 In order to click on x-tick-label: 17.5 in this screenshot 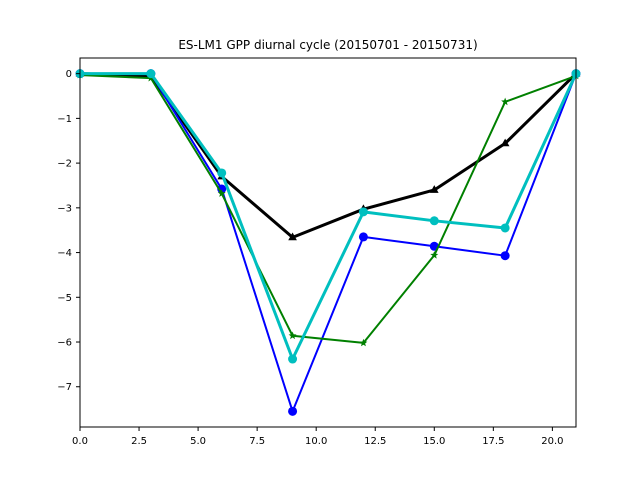, I will do `click(493, 441)`.